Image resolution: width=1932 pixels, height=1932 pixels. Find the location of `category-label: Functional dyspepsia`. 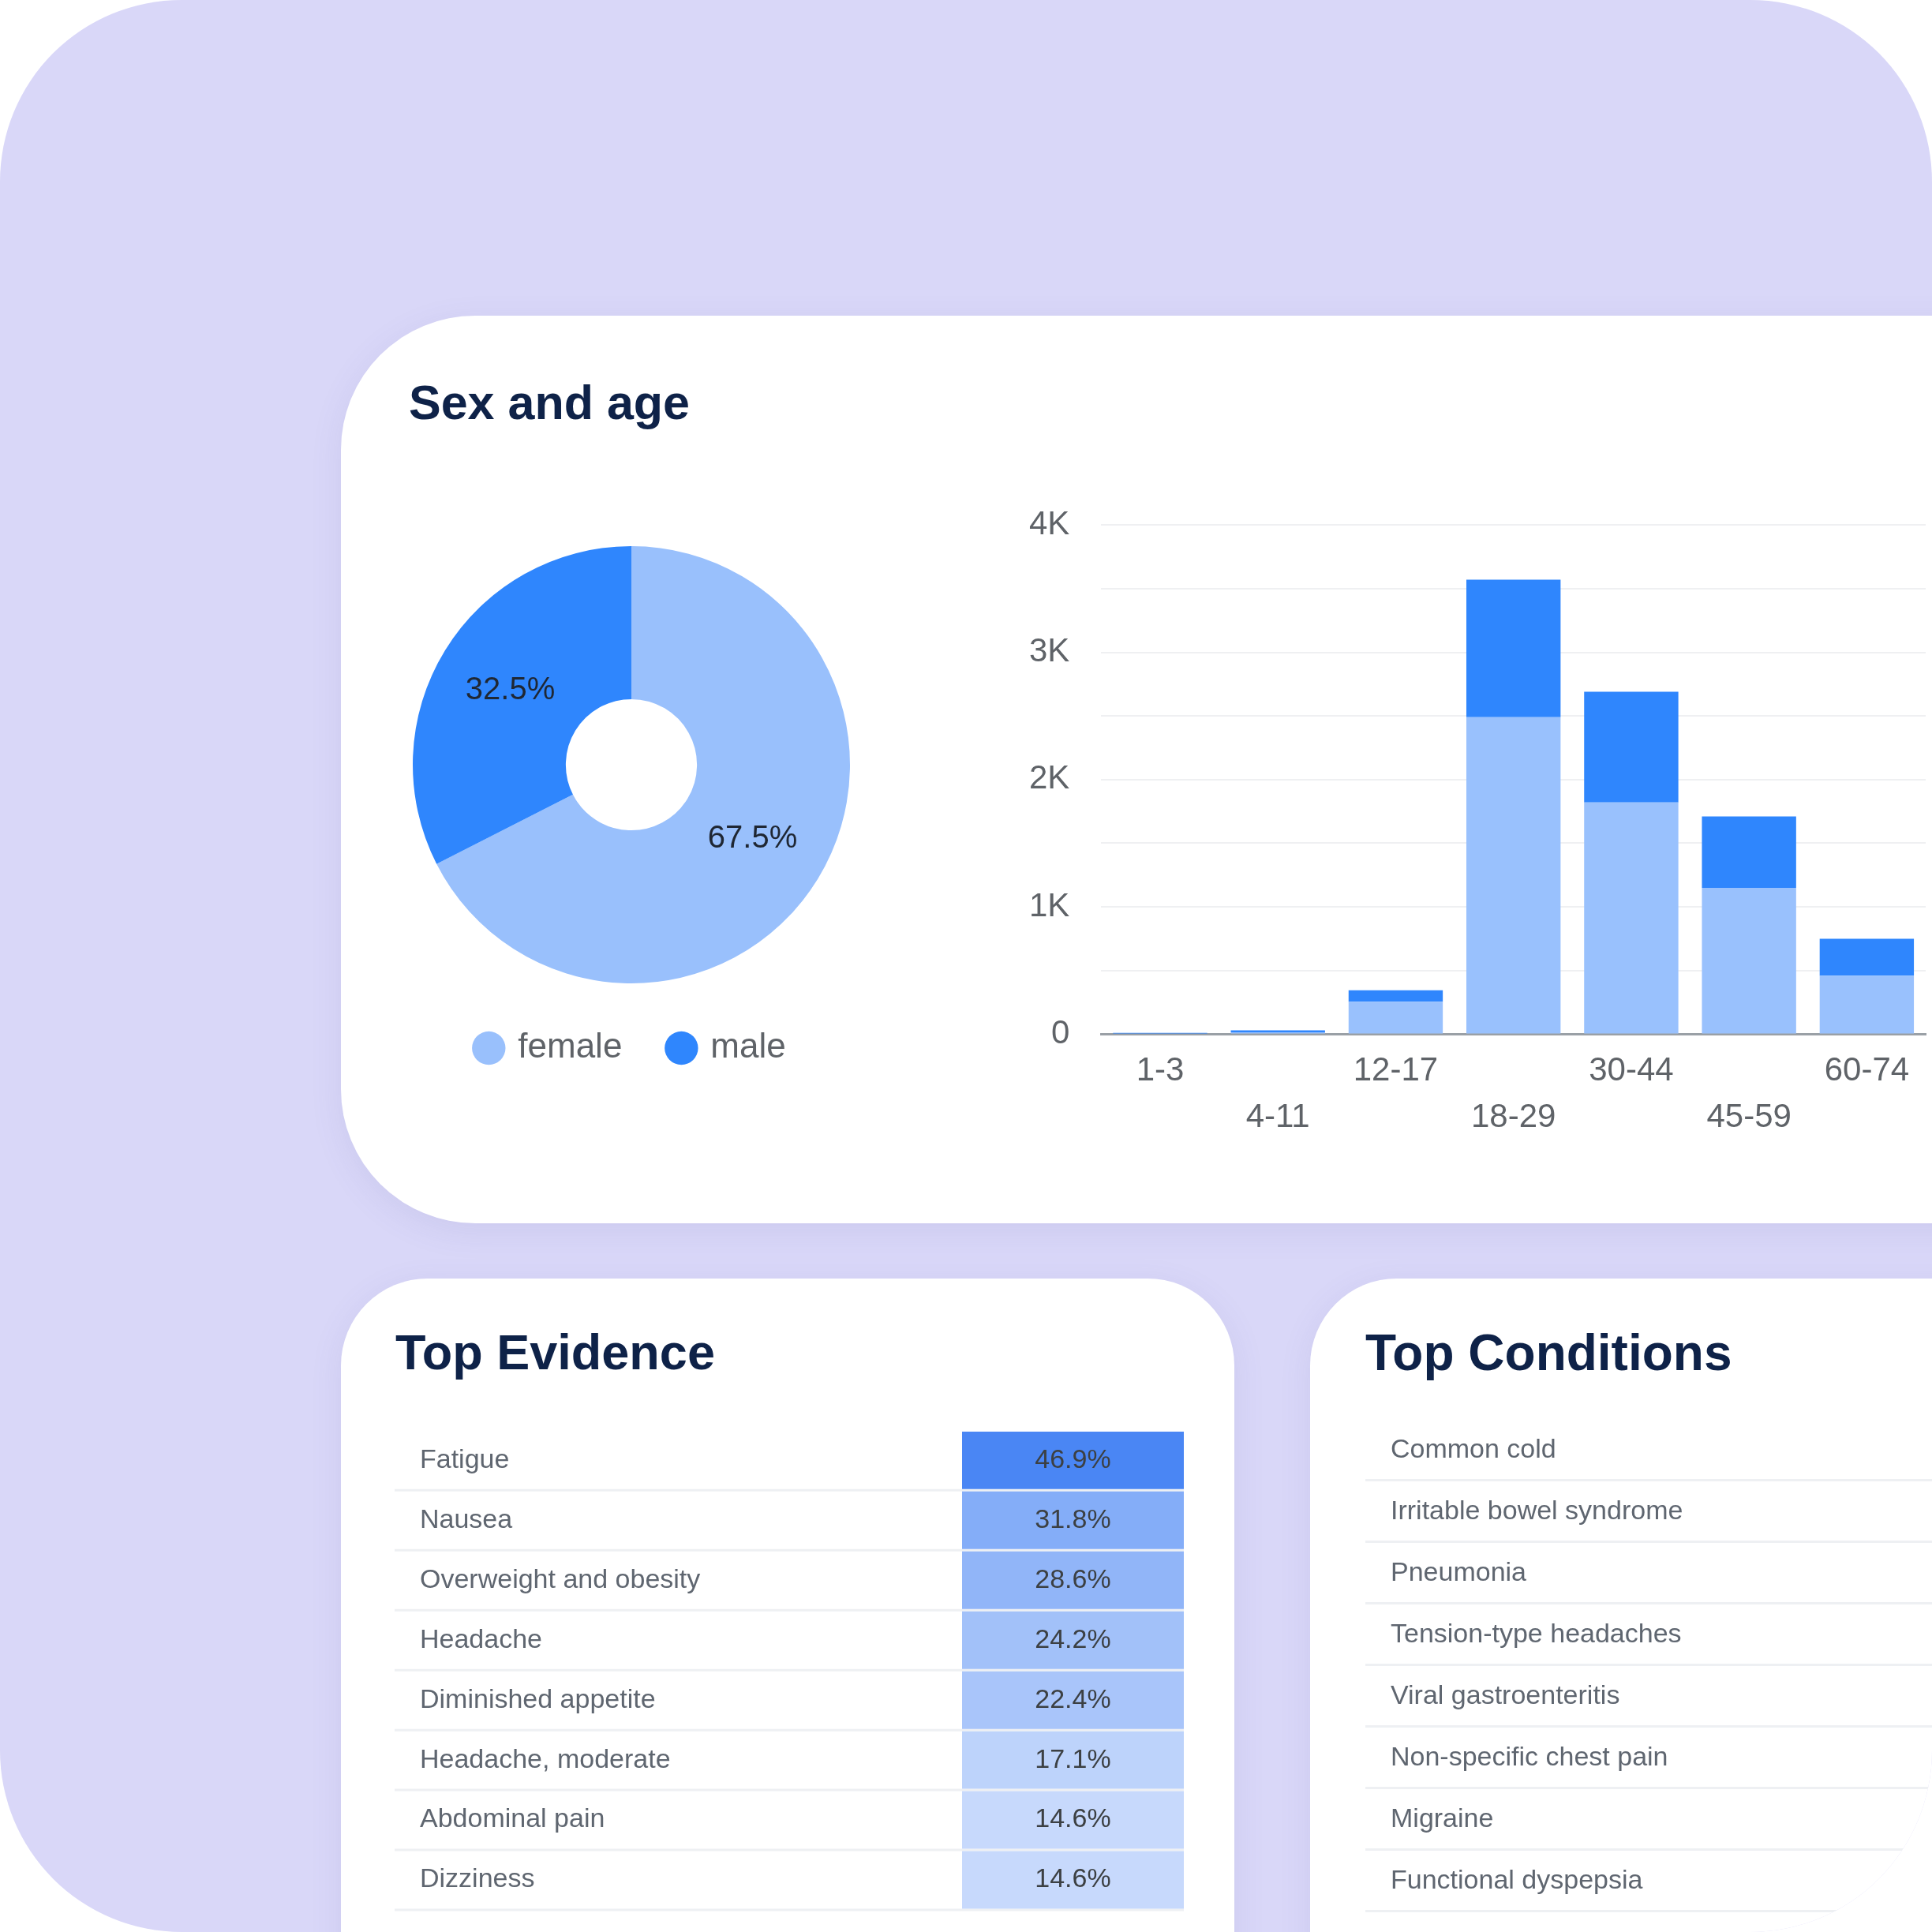

category-label: Functional dyspepsia is located at coordinates (1517, 1879).